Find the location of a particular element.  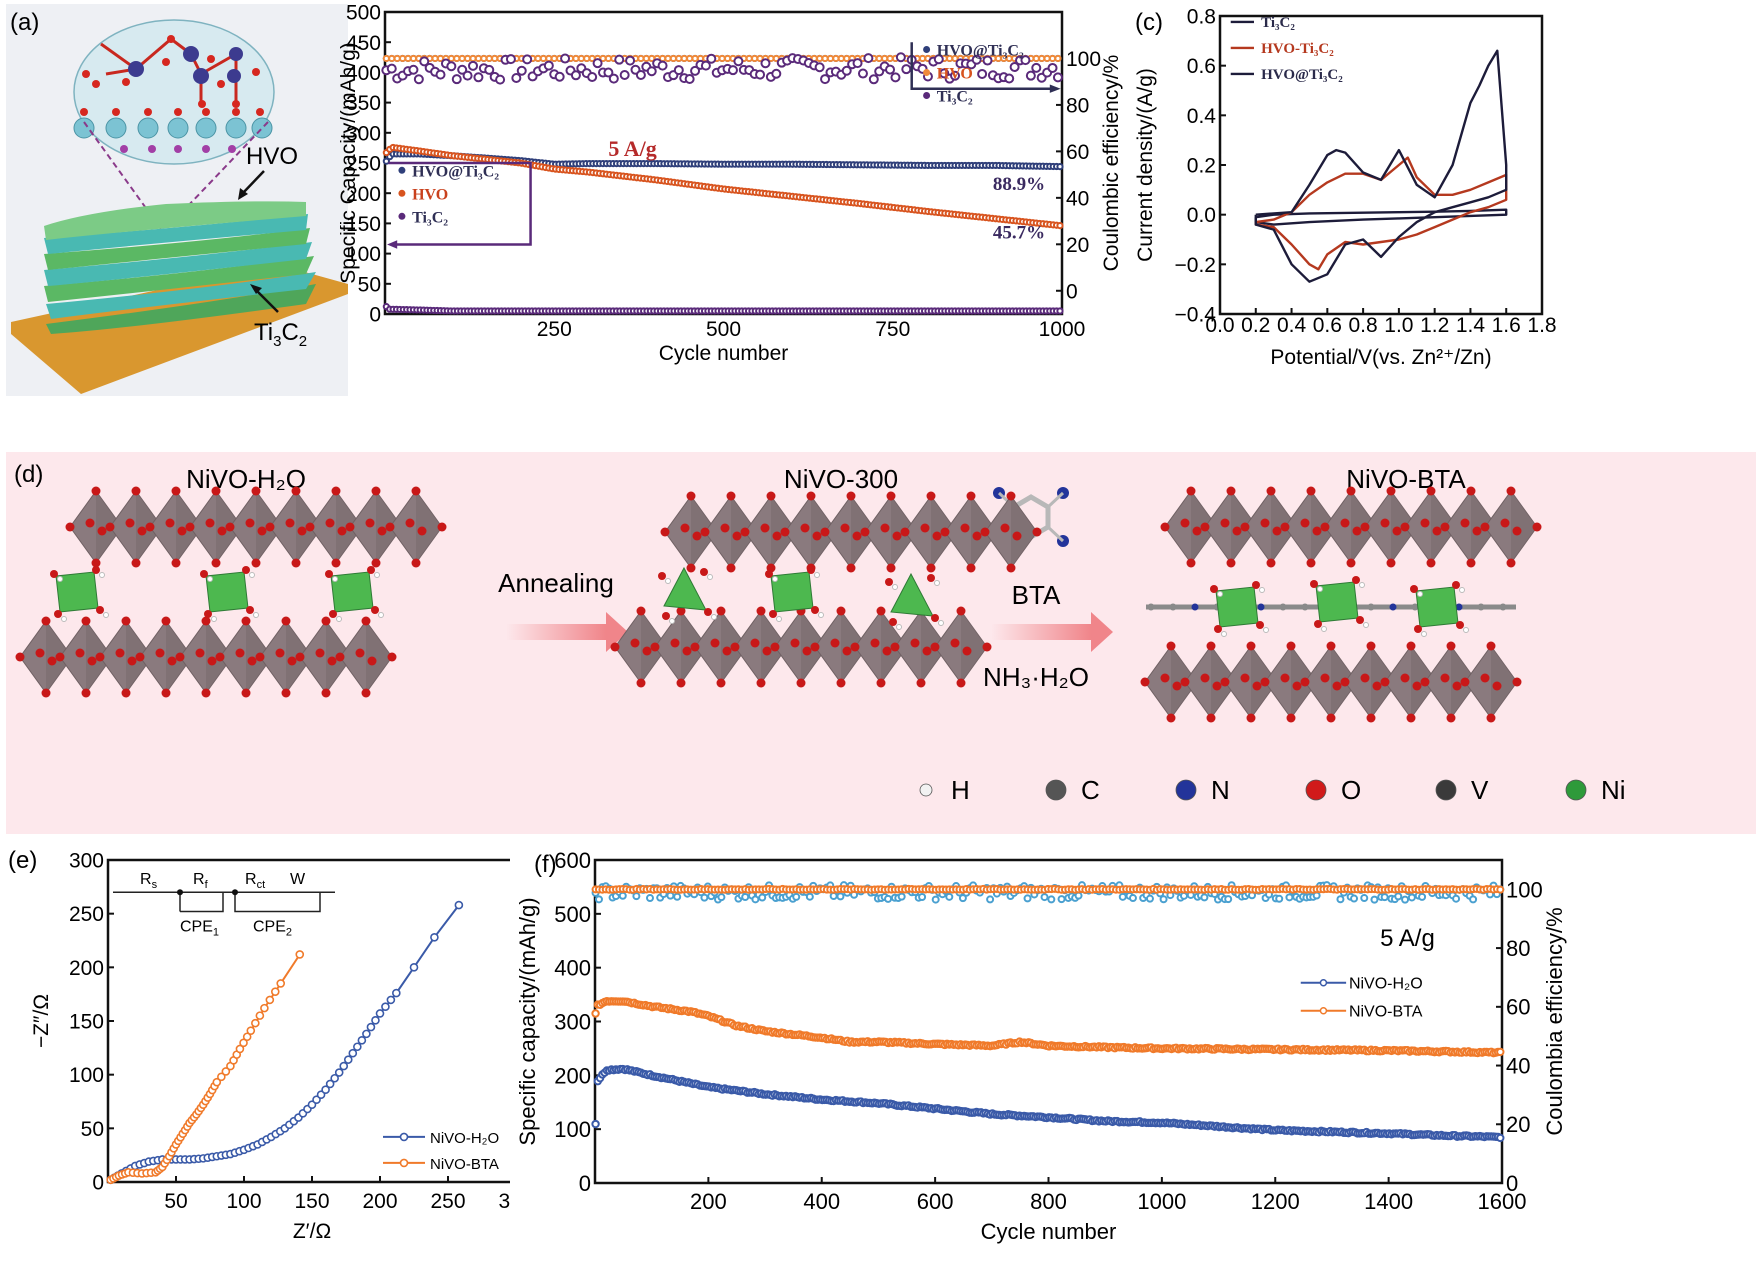

x-tick-label: 0.6 is located at coordinates (1327, 325).